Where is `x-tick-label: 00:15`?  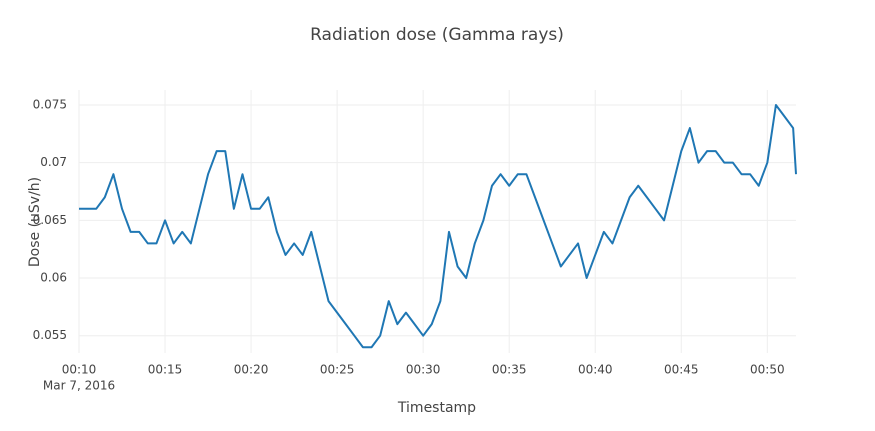
x-tick-label: 00:15 is located at coordinates (165, 370).